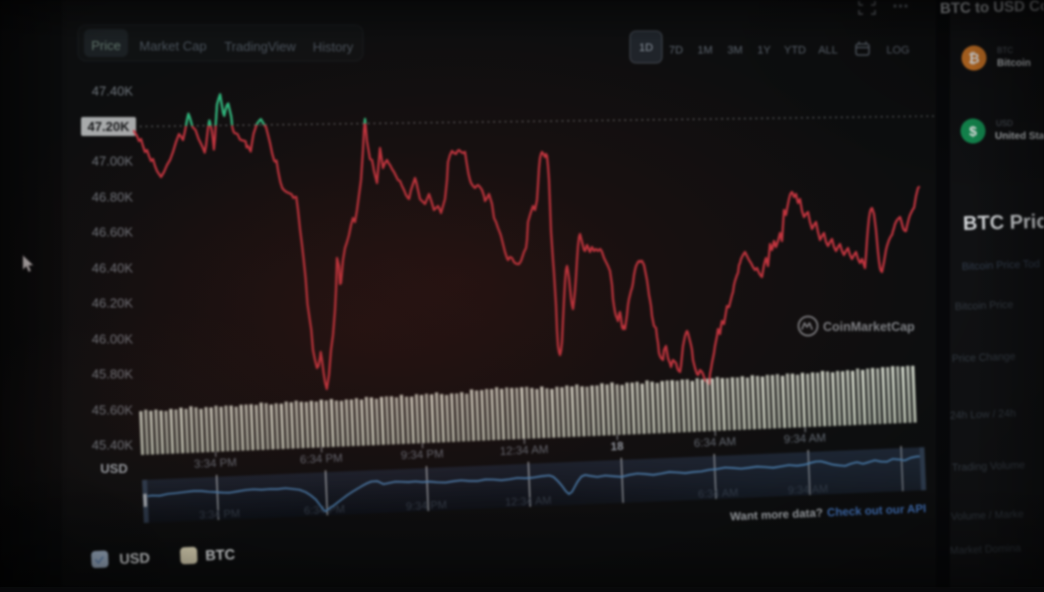  I want to click on svg-text: 7D, so click(676, 51).